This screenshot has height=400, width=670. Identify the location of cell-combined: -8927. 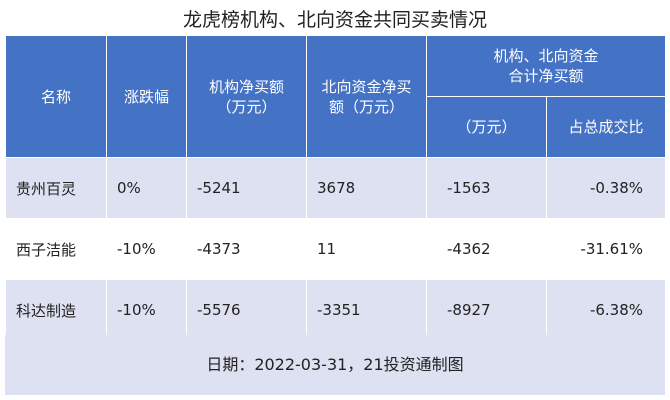
(486, 310).